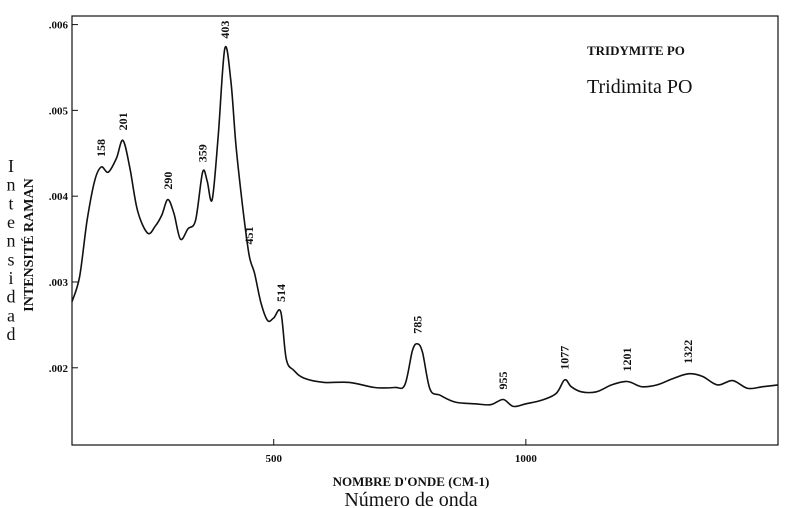 The image size is (800, 508). I want to click on peak-label: 1077, so click(565, 358).